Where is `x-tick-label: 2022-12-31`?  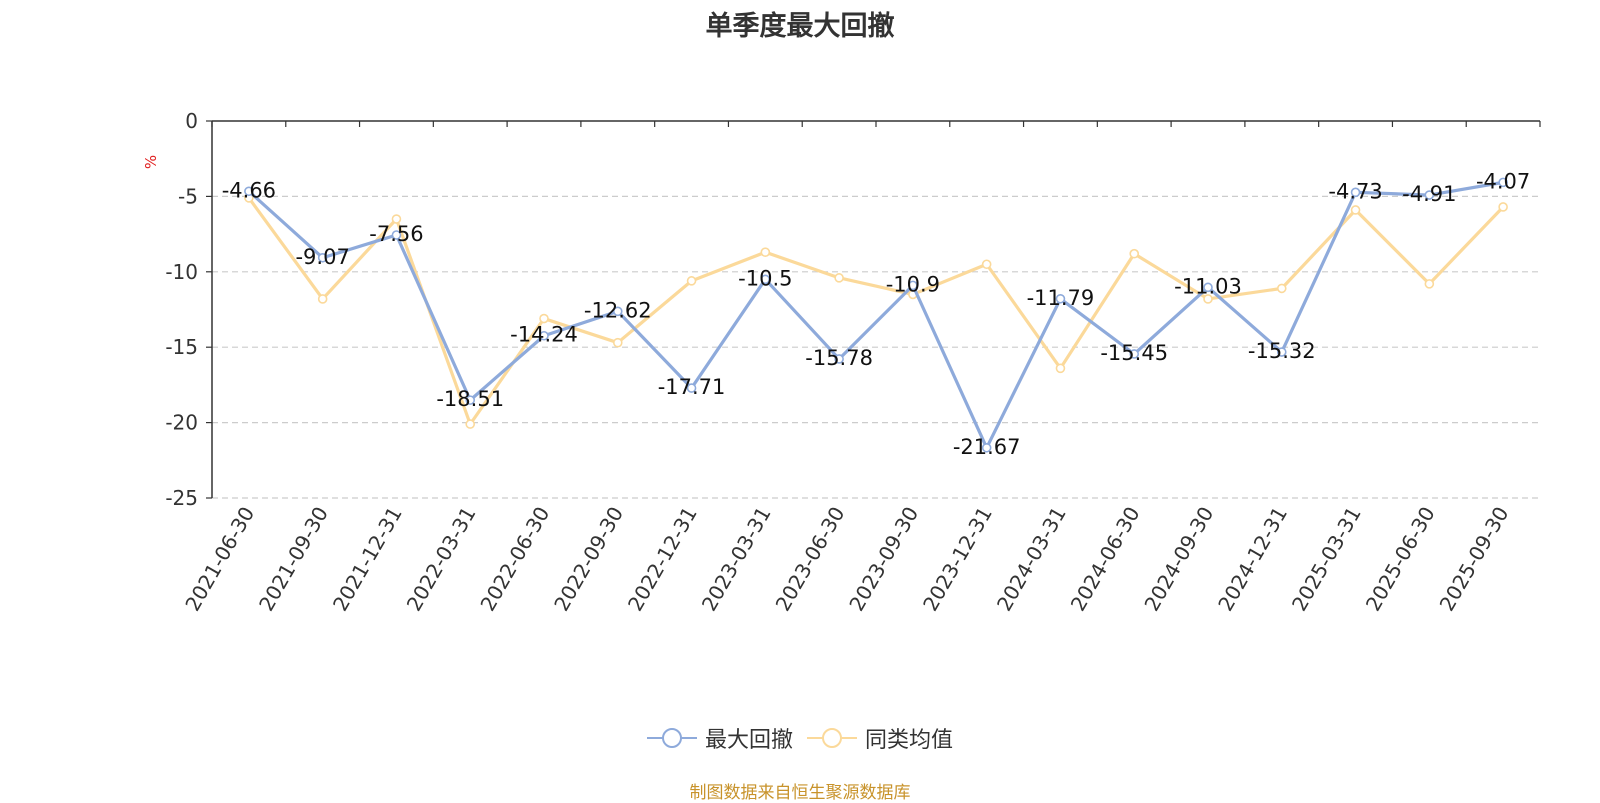
x-tick-label: 2022-12-31 is located at coordinates (662, 559).